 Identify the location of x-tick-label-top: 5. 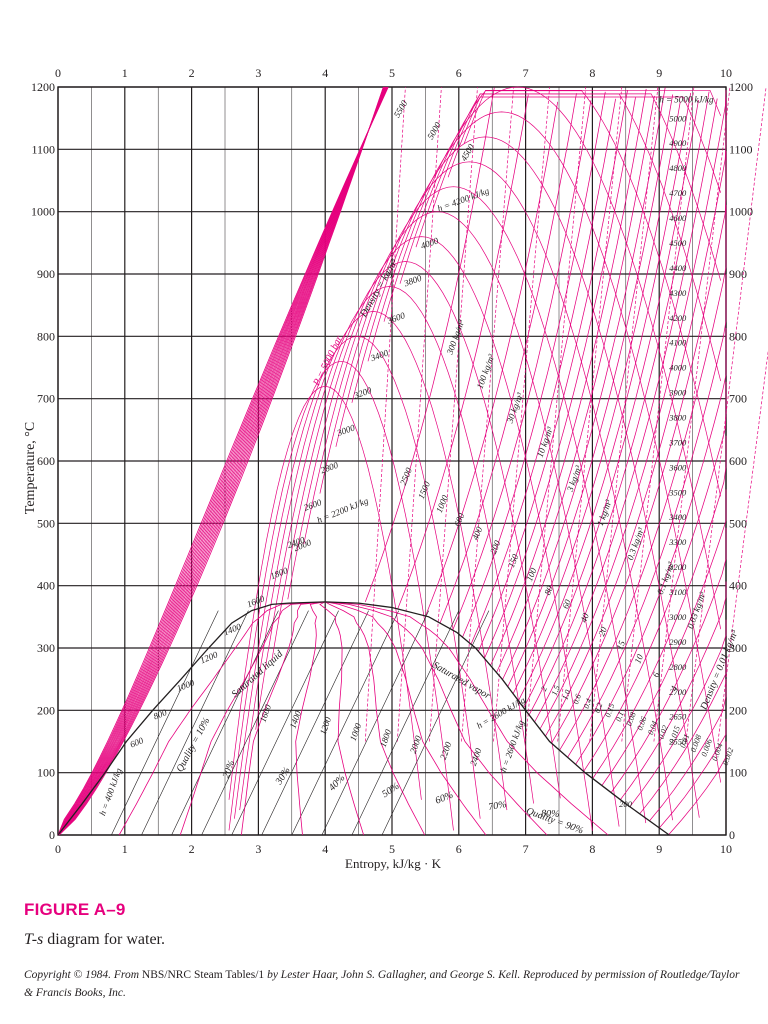
(392, 73).